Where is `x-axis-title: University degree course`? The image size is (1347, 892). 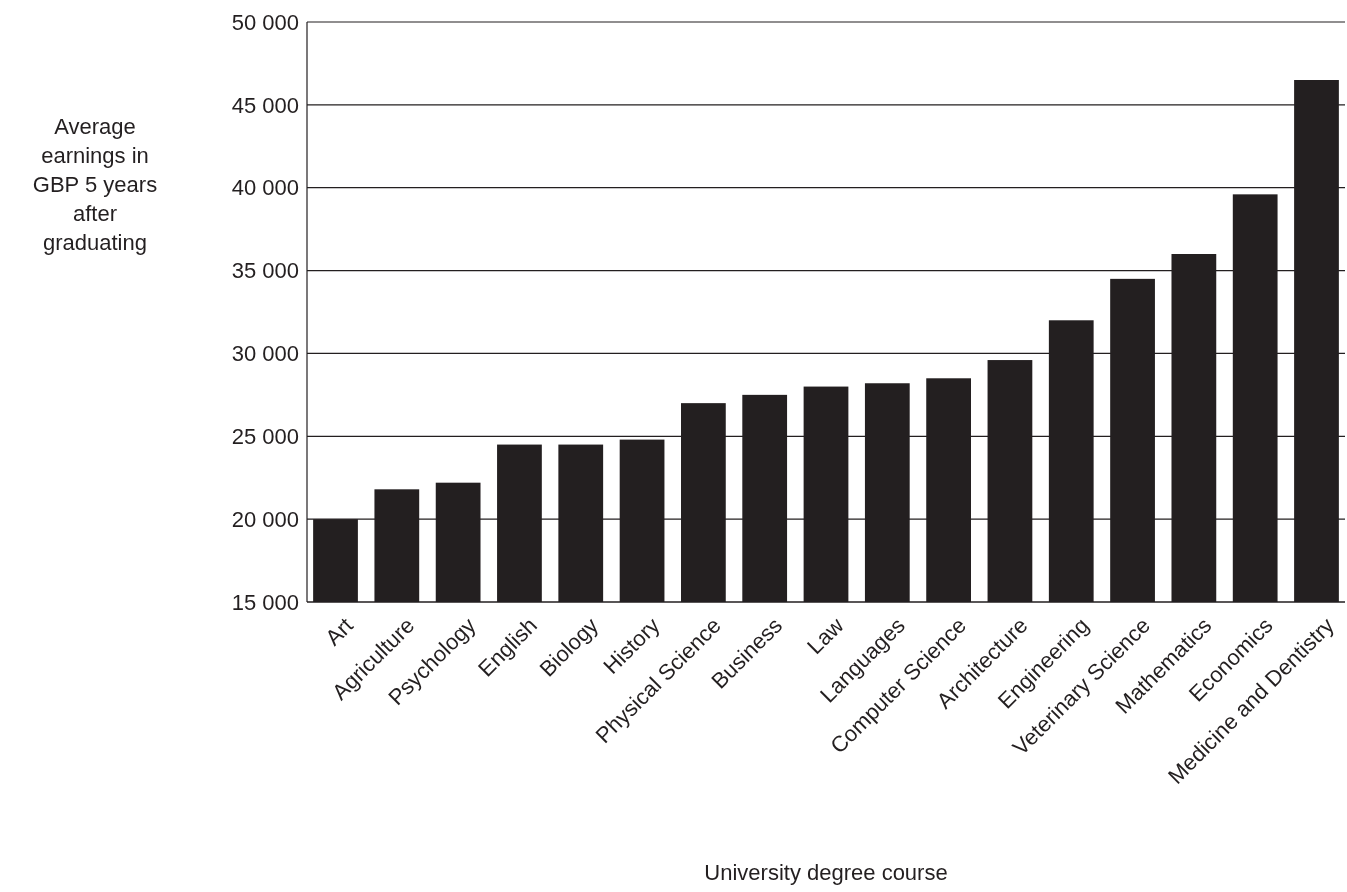
x-axis-title: University degree course is located at coordinates (826, 872).